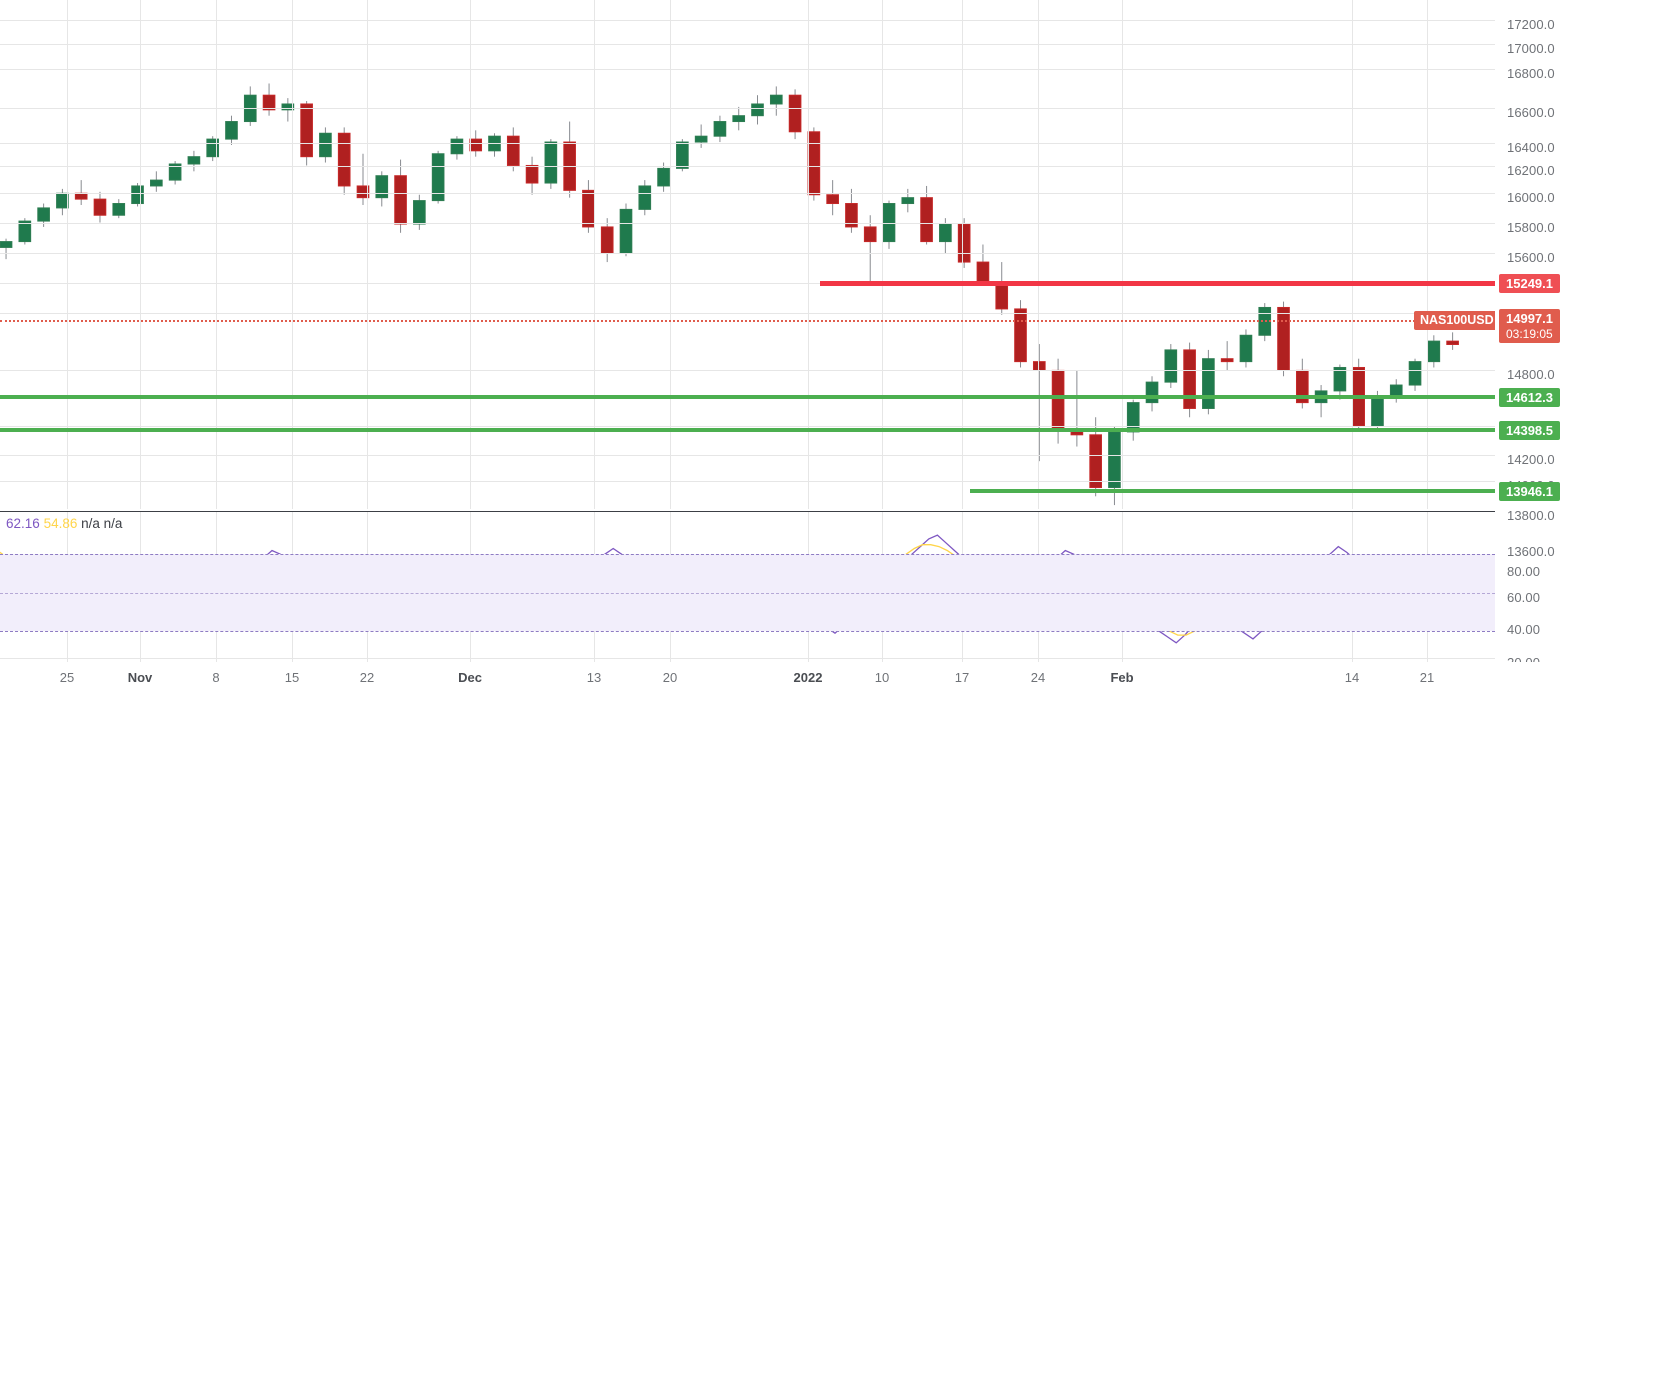 The width and height of the screenshot is (1678, 1374). I want to click on rsi-legend: 62.16 54.86 n/a n/a, so click(64, 523).